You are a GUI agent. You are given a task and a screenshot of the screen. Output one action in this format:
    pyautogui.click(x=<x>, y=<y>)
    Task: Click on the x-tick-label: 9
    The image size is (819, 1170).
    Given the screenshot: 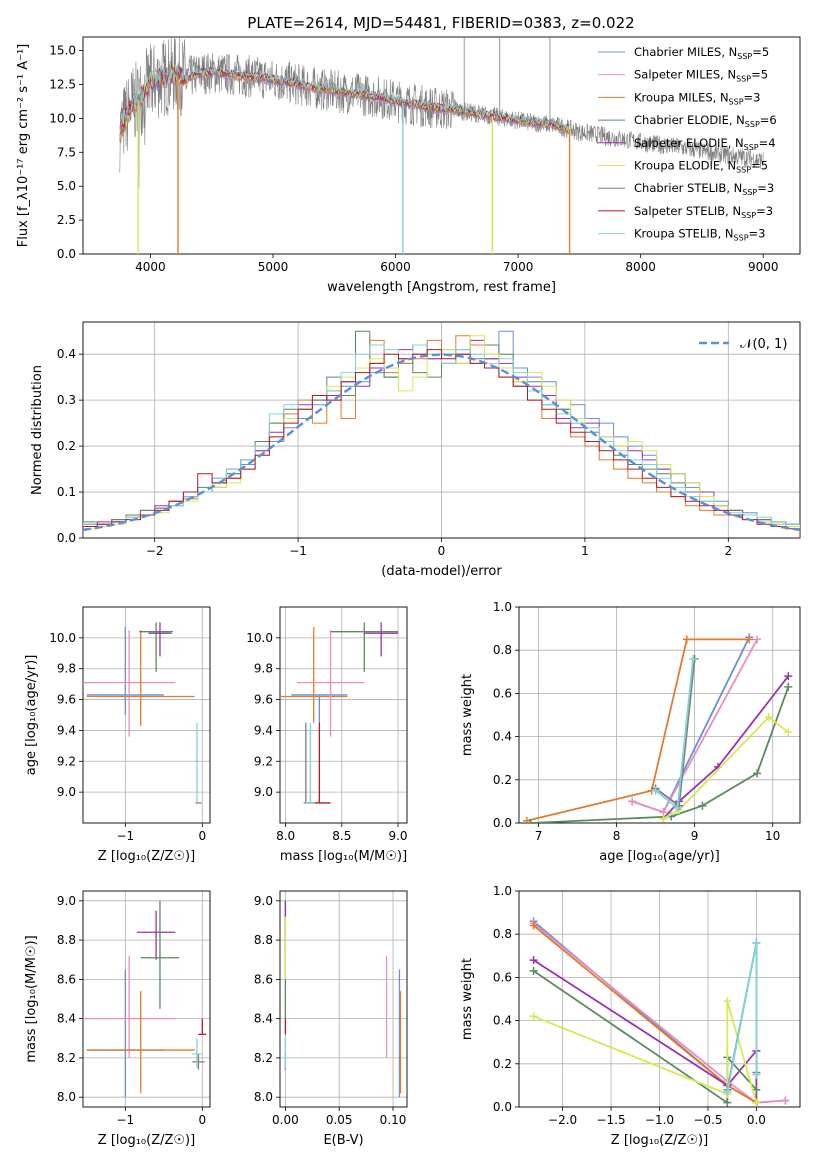 What is the action you would take?
    pyautogui.click(x=695, y=836)
    